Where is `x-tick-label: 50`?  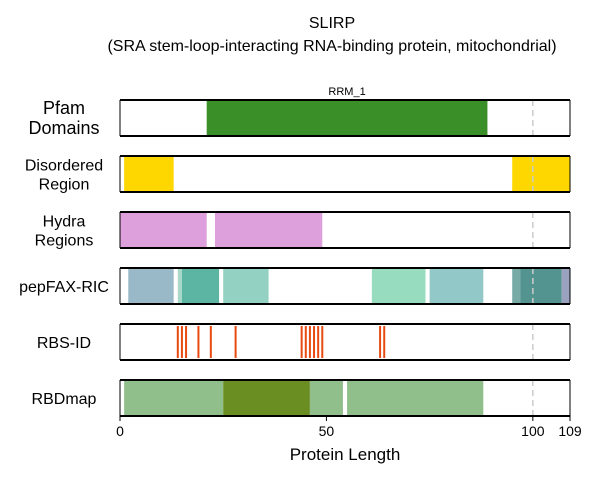
x-tick-label: 50 is located at coordinates (327, 431).